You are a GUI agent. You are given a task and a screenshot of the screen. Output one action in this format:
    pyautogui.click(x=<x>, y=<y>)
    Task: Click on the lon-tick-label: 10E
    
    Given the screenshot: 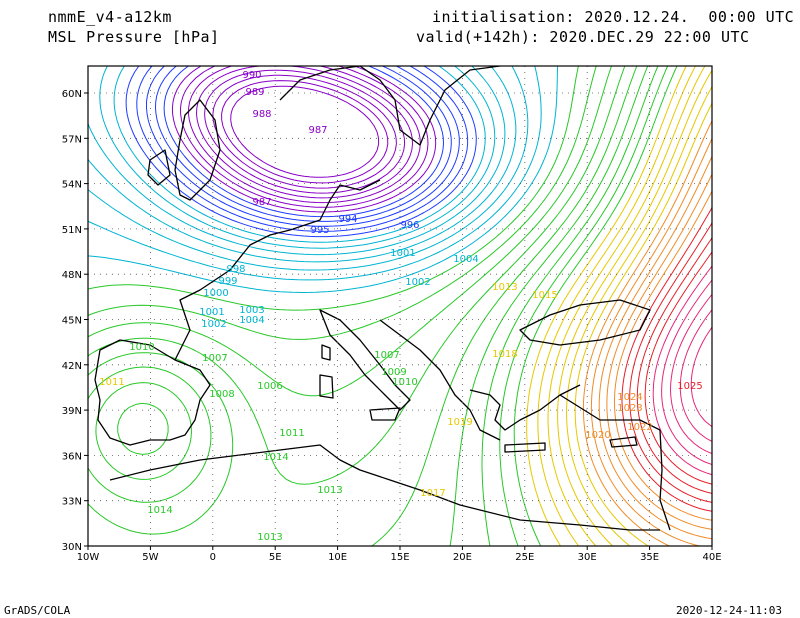 What is the action you would take?
    pyautogui.click(x=337, y=557)
    